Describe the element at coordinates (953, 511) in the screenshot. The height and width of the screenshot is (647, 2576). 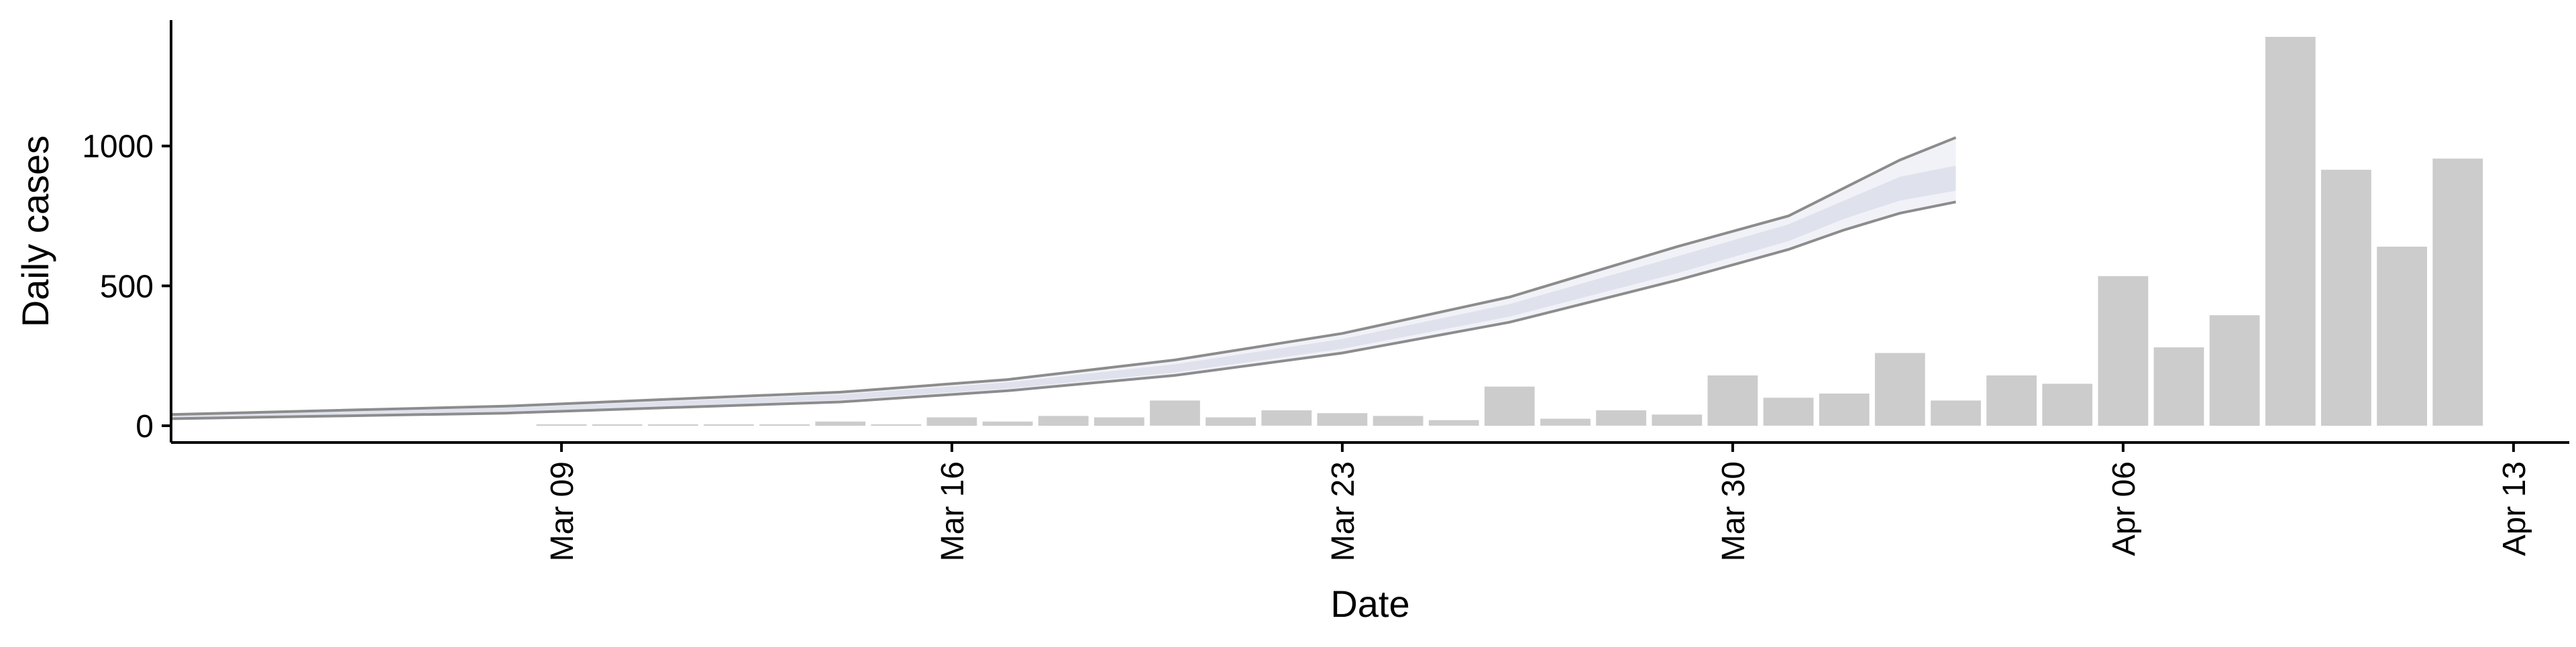
I see `x-tick-label: Mar 16` at that location.